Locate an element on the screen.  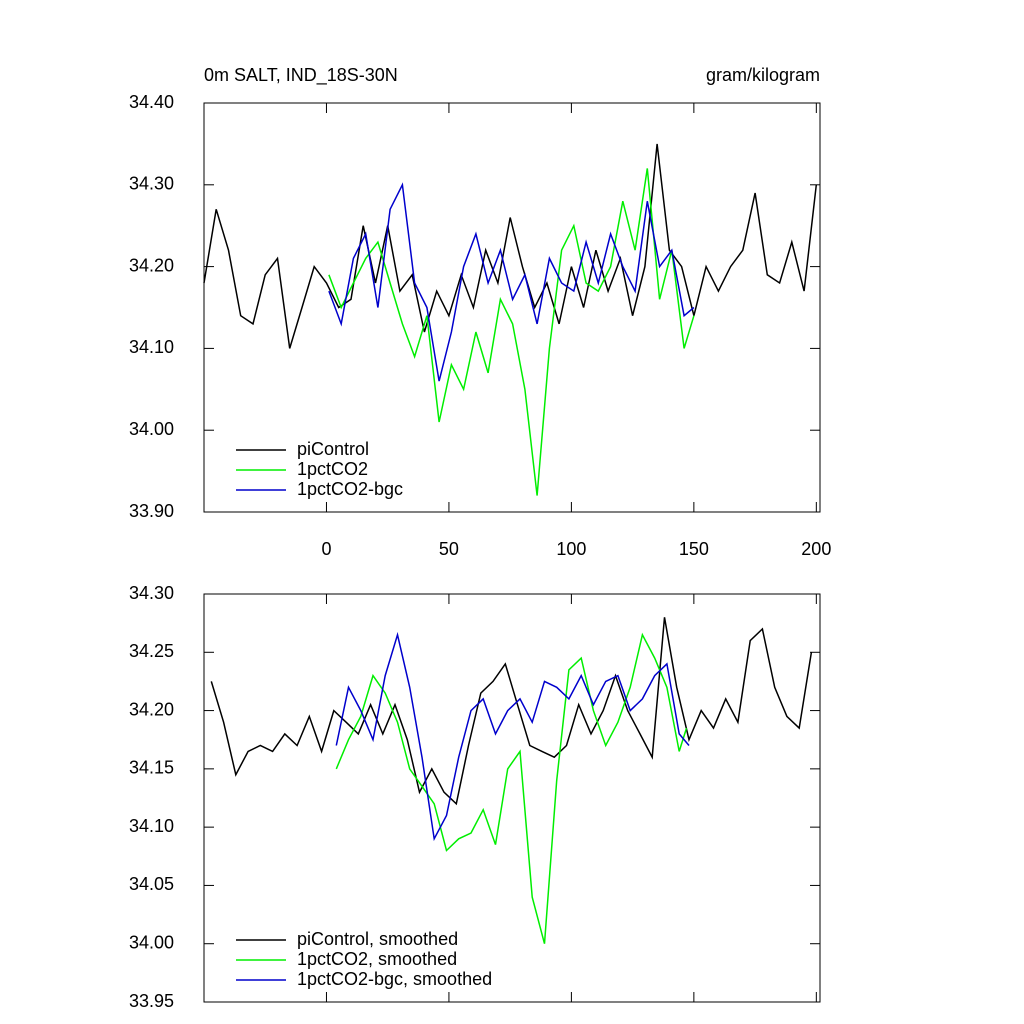
units-label: gram/kilogram is located at coordinates (763, 75).